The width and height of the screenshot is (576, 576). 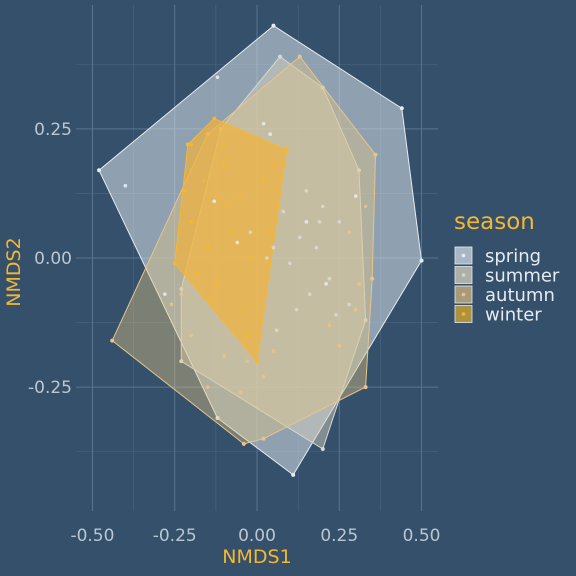 I want to click on legend-dot-summer, so click(x=463, y=275).